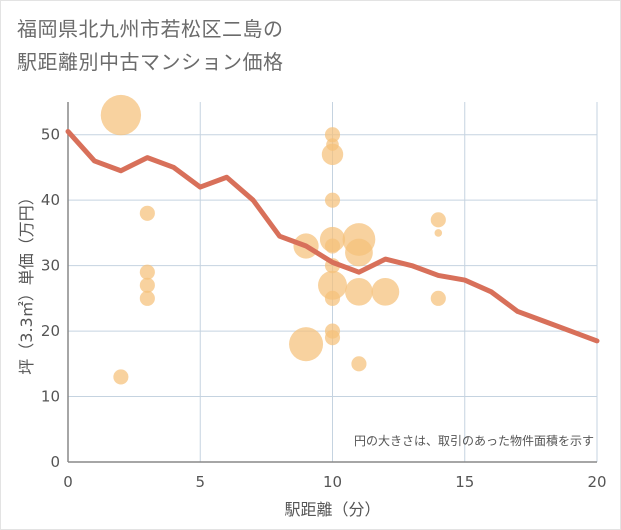 The height and width of the screenshot is (530, 621). Describe the element at coordinates (332, 509) in the screenshot. I see `x-axis-label: 駅距離（分）` at that location.